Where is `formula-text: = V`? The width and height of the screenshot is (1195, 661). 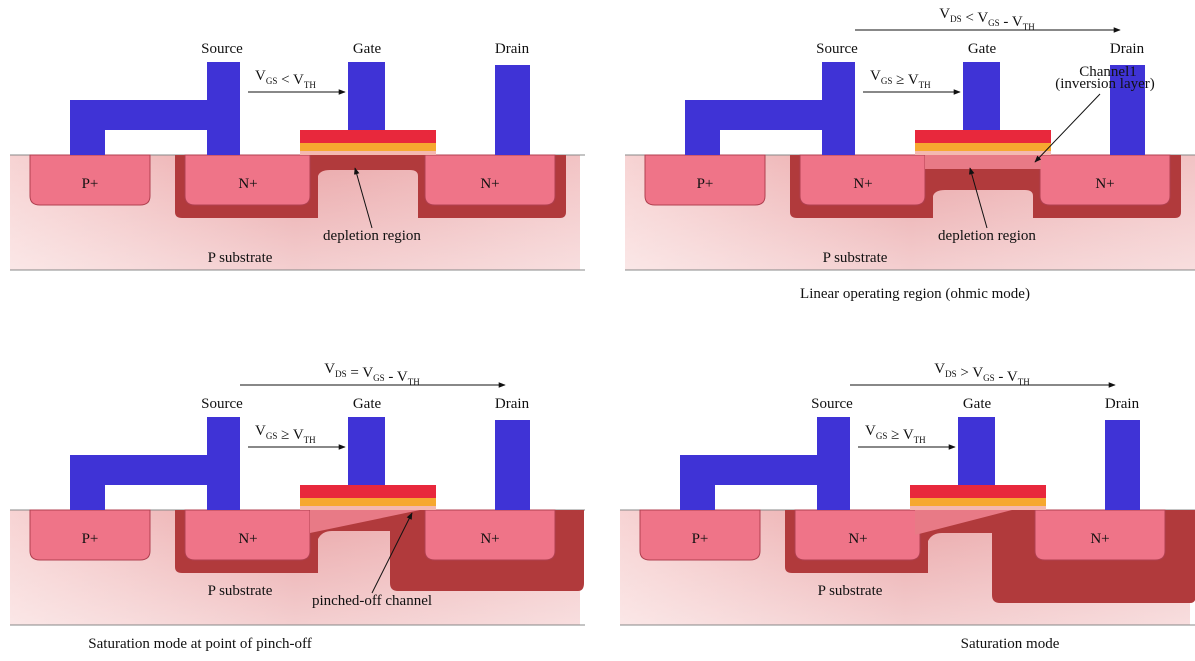 formula-text: = V is located at coordinates (360, 373).